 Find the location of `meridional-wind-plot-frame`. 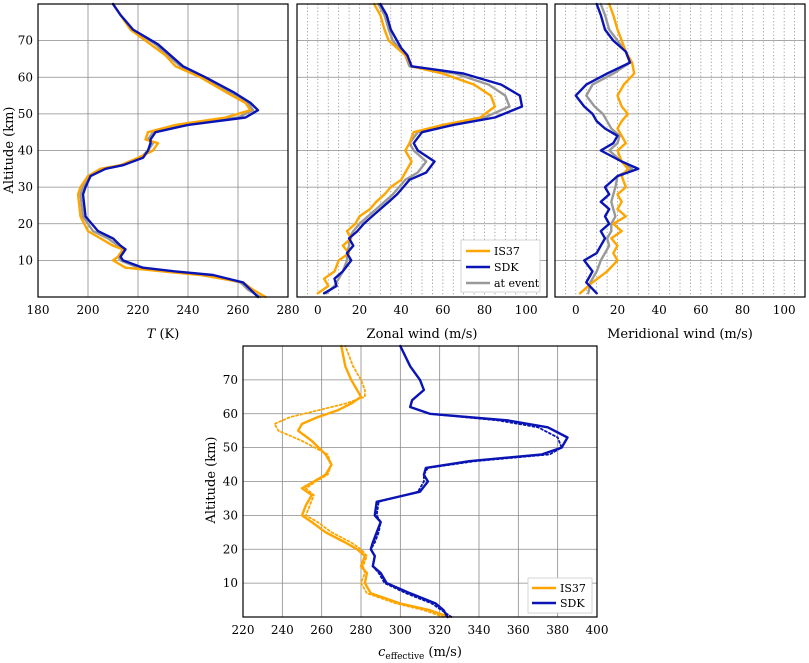

meridional-wind-plot-frame is located at coordinates (680, 150).